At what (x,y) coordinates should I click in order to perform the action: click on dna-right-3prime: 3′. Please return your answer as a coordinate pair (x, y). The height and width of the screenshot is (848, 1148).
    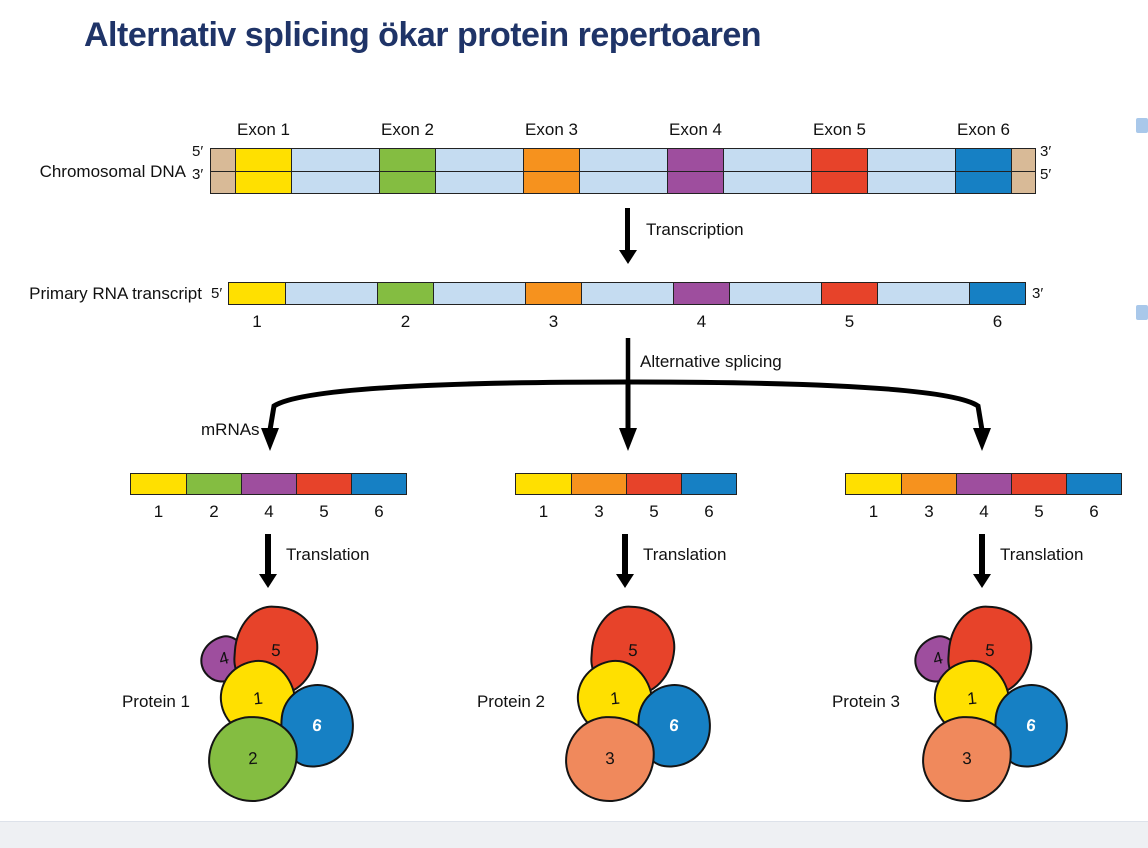
    Looking at the image, I should click on (1046, 151).